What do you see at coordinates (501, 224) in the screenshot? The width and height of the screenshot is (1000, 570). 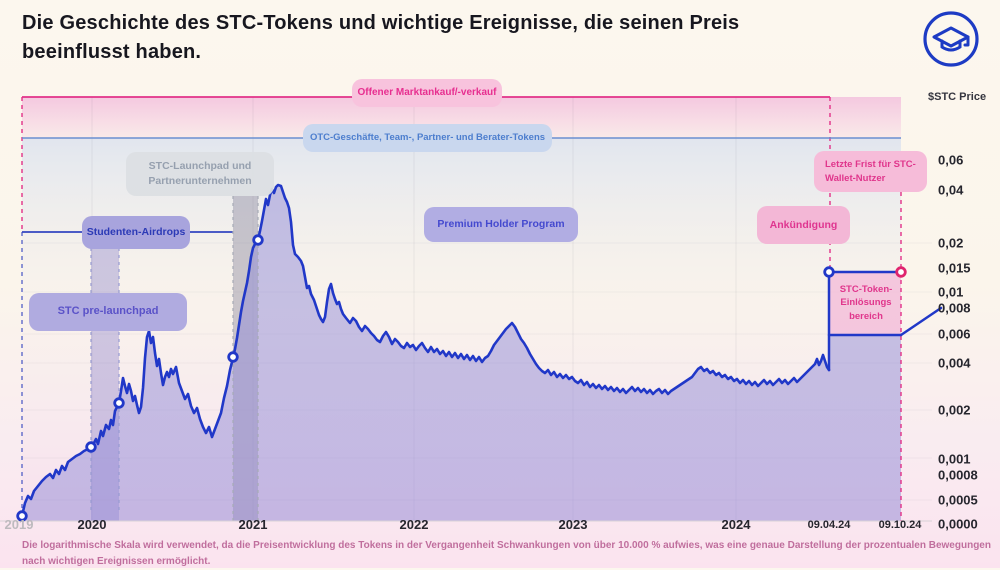 I see `event-badge-premium-holder: Premium Holder Program` at bounding box center [501, 224].